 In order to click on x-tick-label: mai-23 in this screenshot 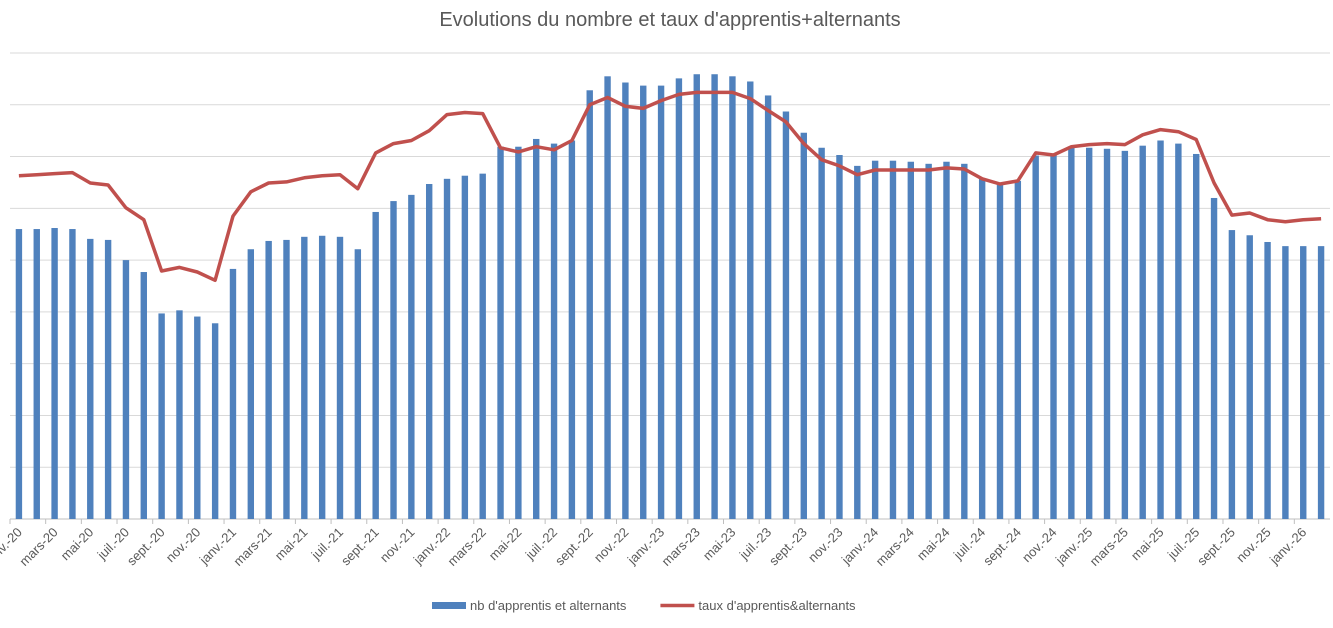, I will do `click(719, 544)`.